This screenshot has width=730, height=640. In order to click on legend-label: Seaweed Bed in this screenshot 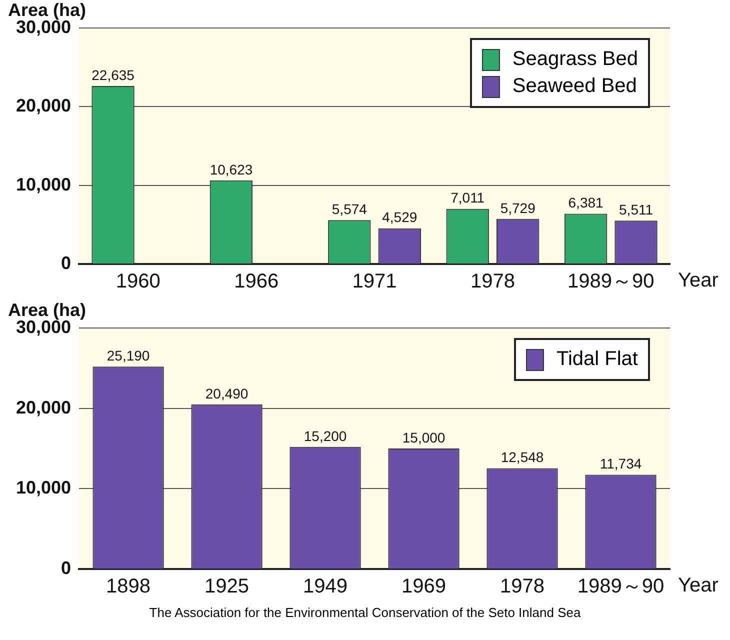, I will do `click(574, 86)`.